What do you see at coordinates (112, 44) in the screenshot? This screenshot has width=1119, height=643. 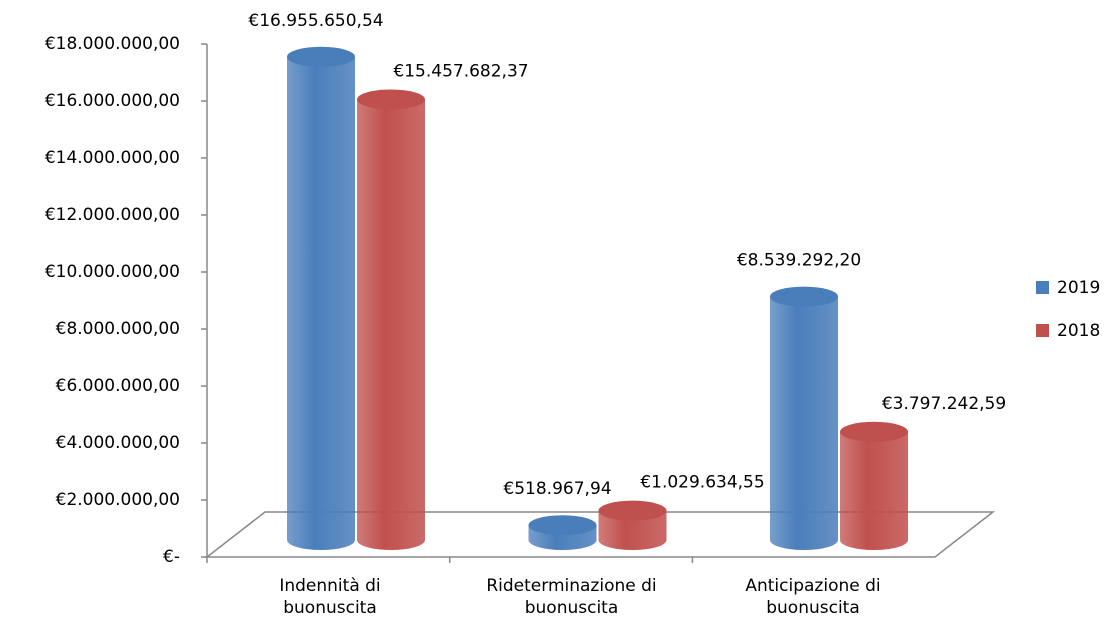 I see `y-tick-label: €18.000.000,00` at bounding box center [112, 44].